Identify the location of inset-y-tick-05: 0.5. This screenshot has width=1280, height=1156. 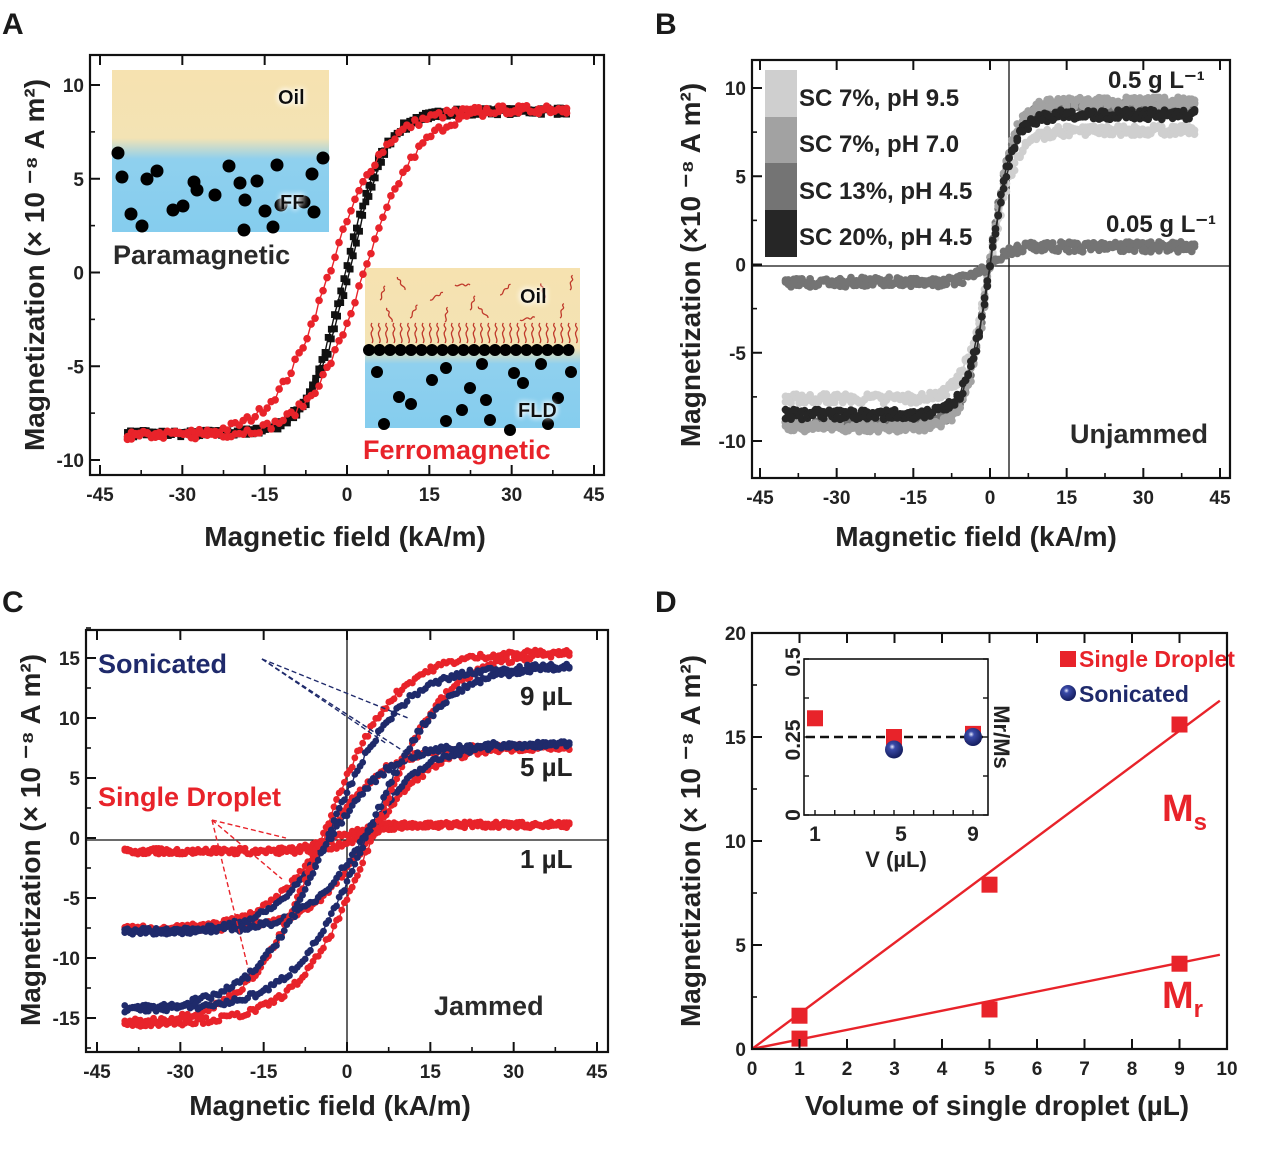
(793, 662).